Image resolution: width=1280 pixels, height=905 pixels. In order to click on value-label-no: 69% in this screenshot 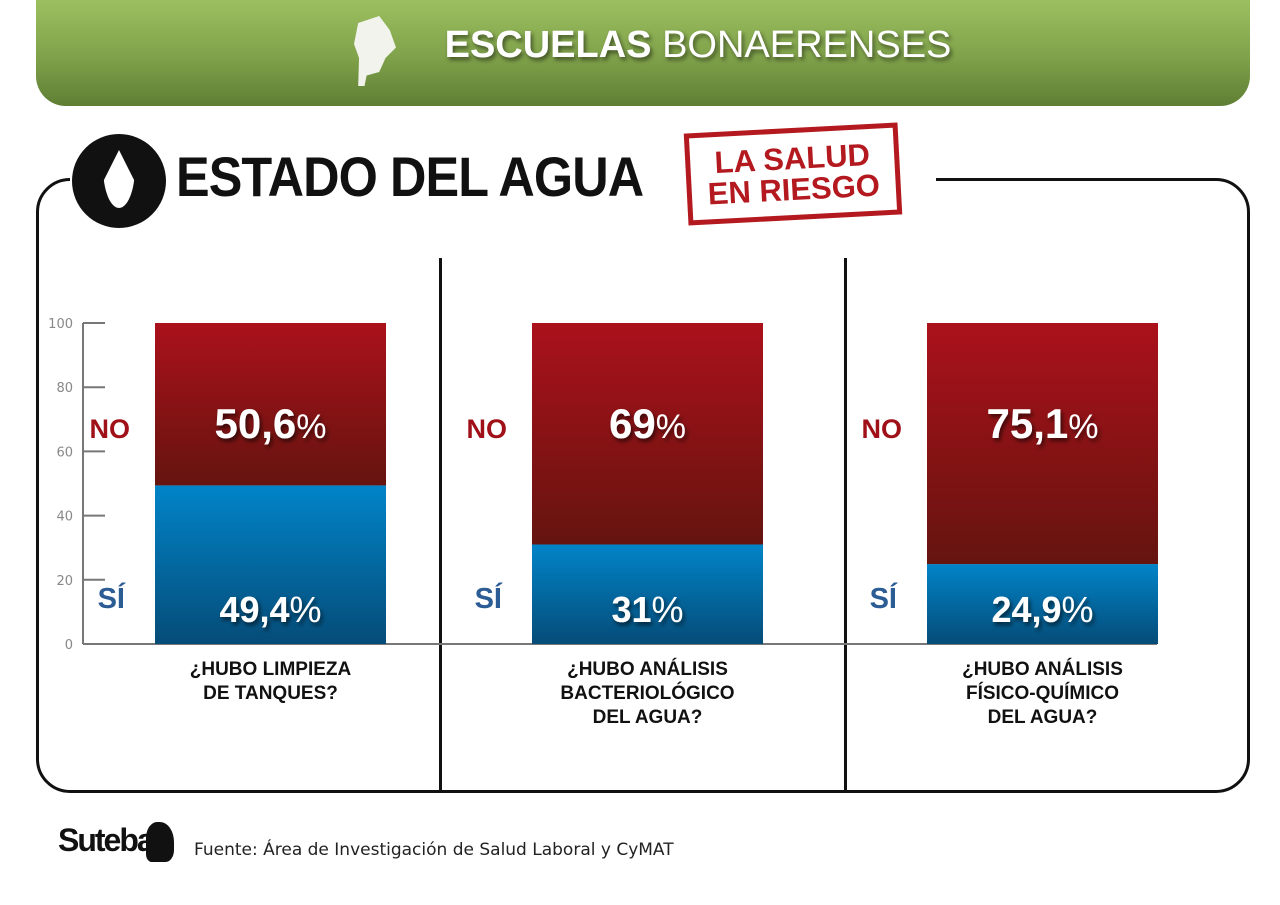, I will do `click(647, 423)`.